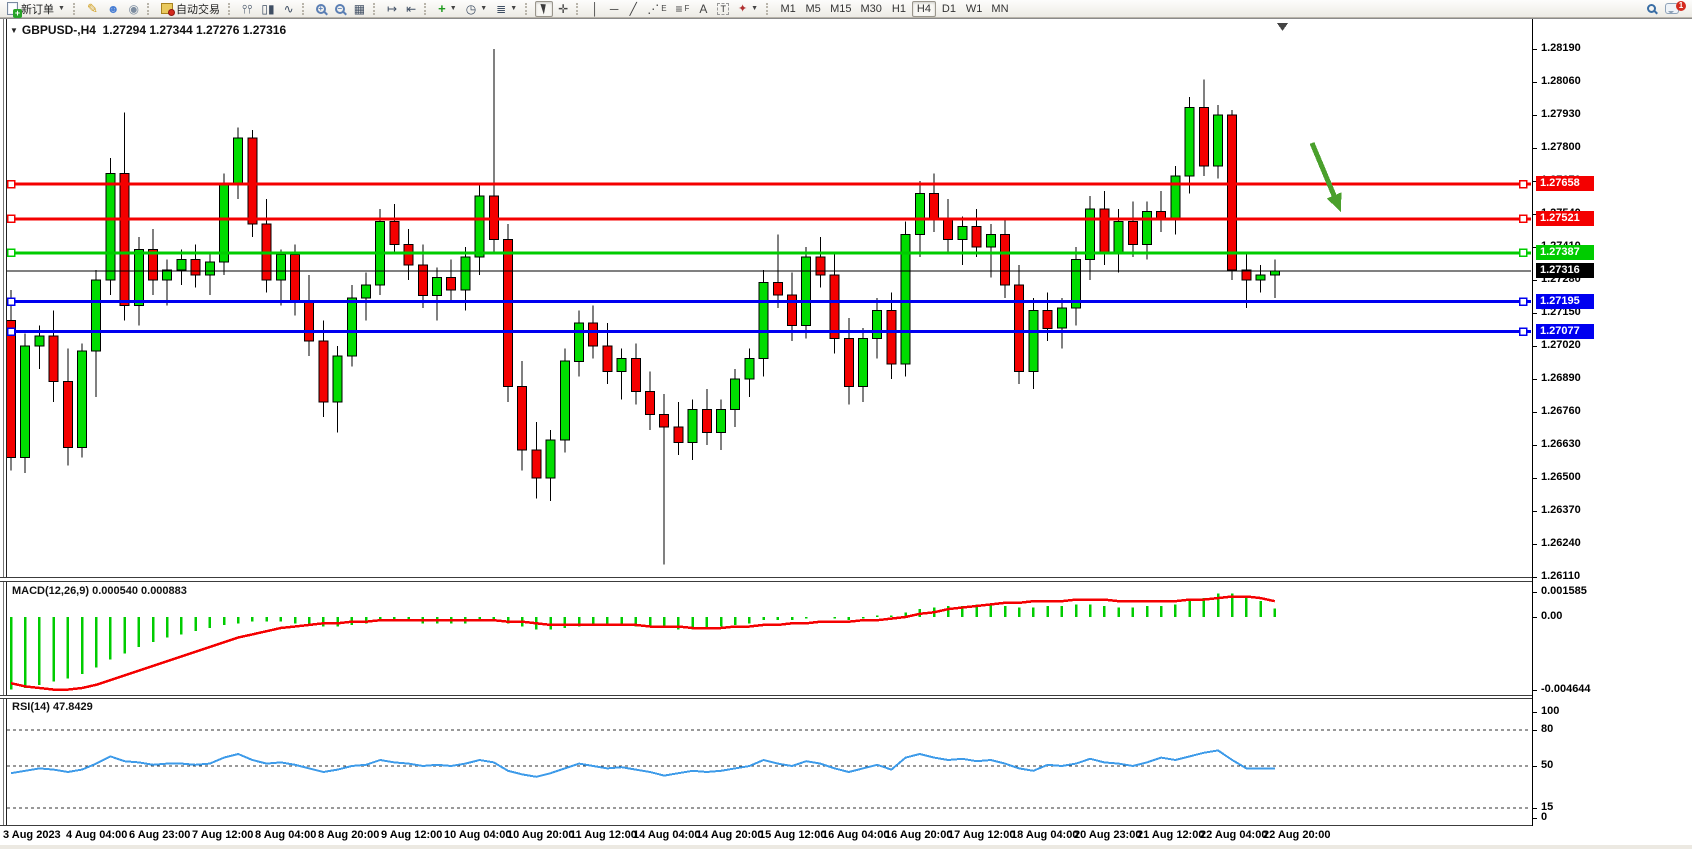 The image size is (1692, 849). I want to click on cursor-button, so click(544, 8).